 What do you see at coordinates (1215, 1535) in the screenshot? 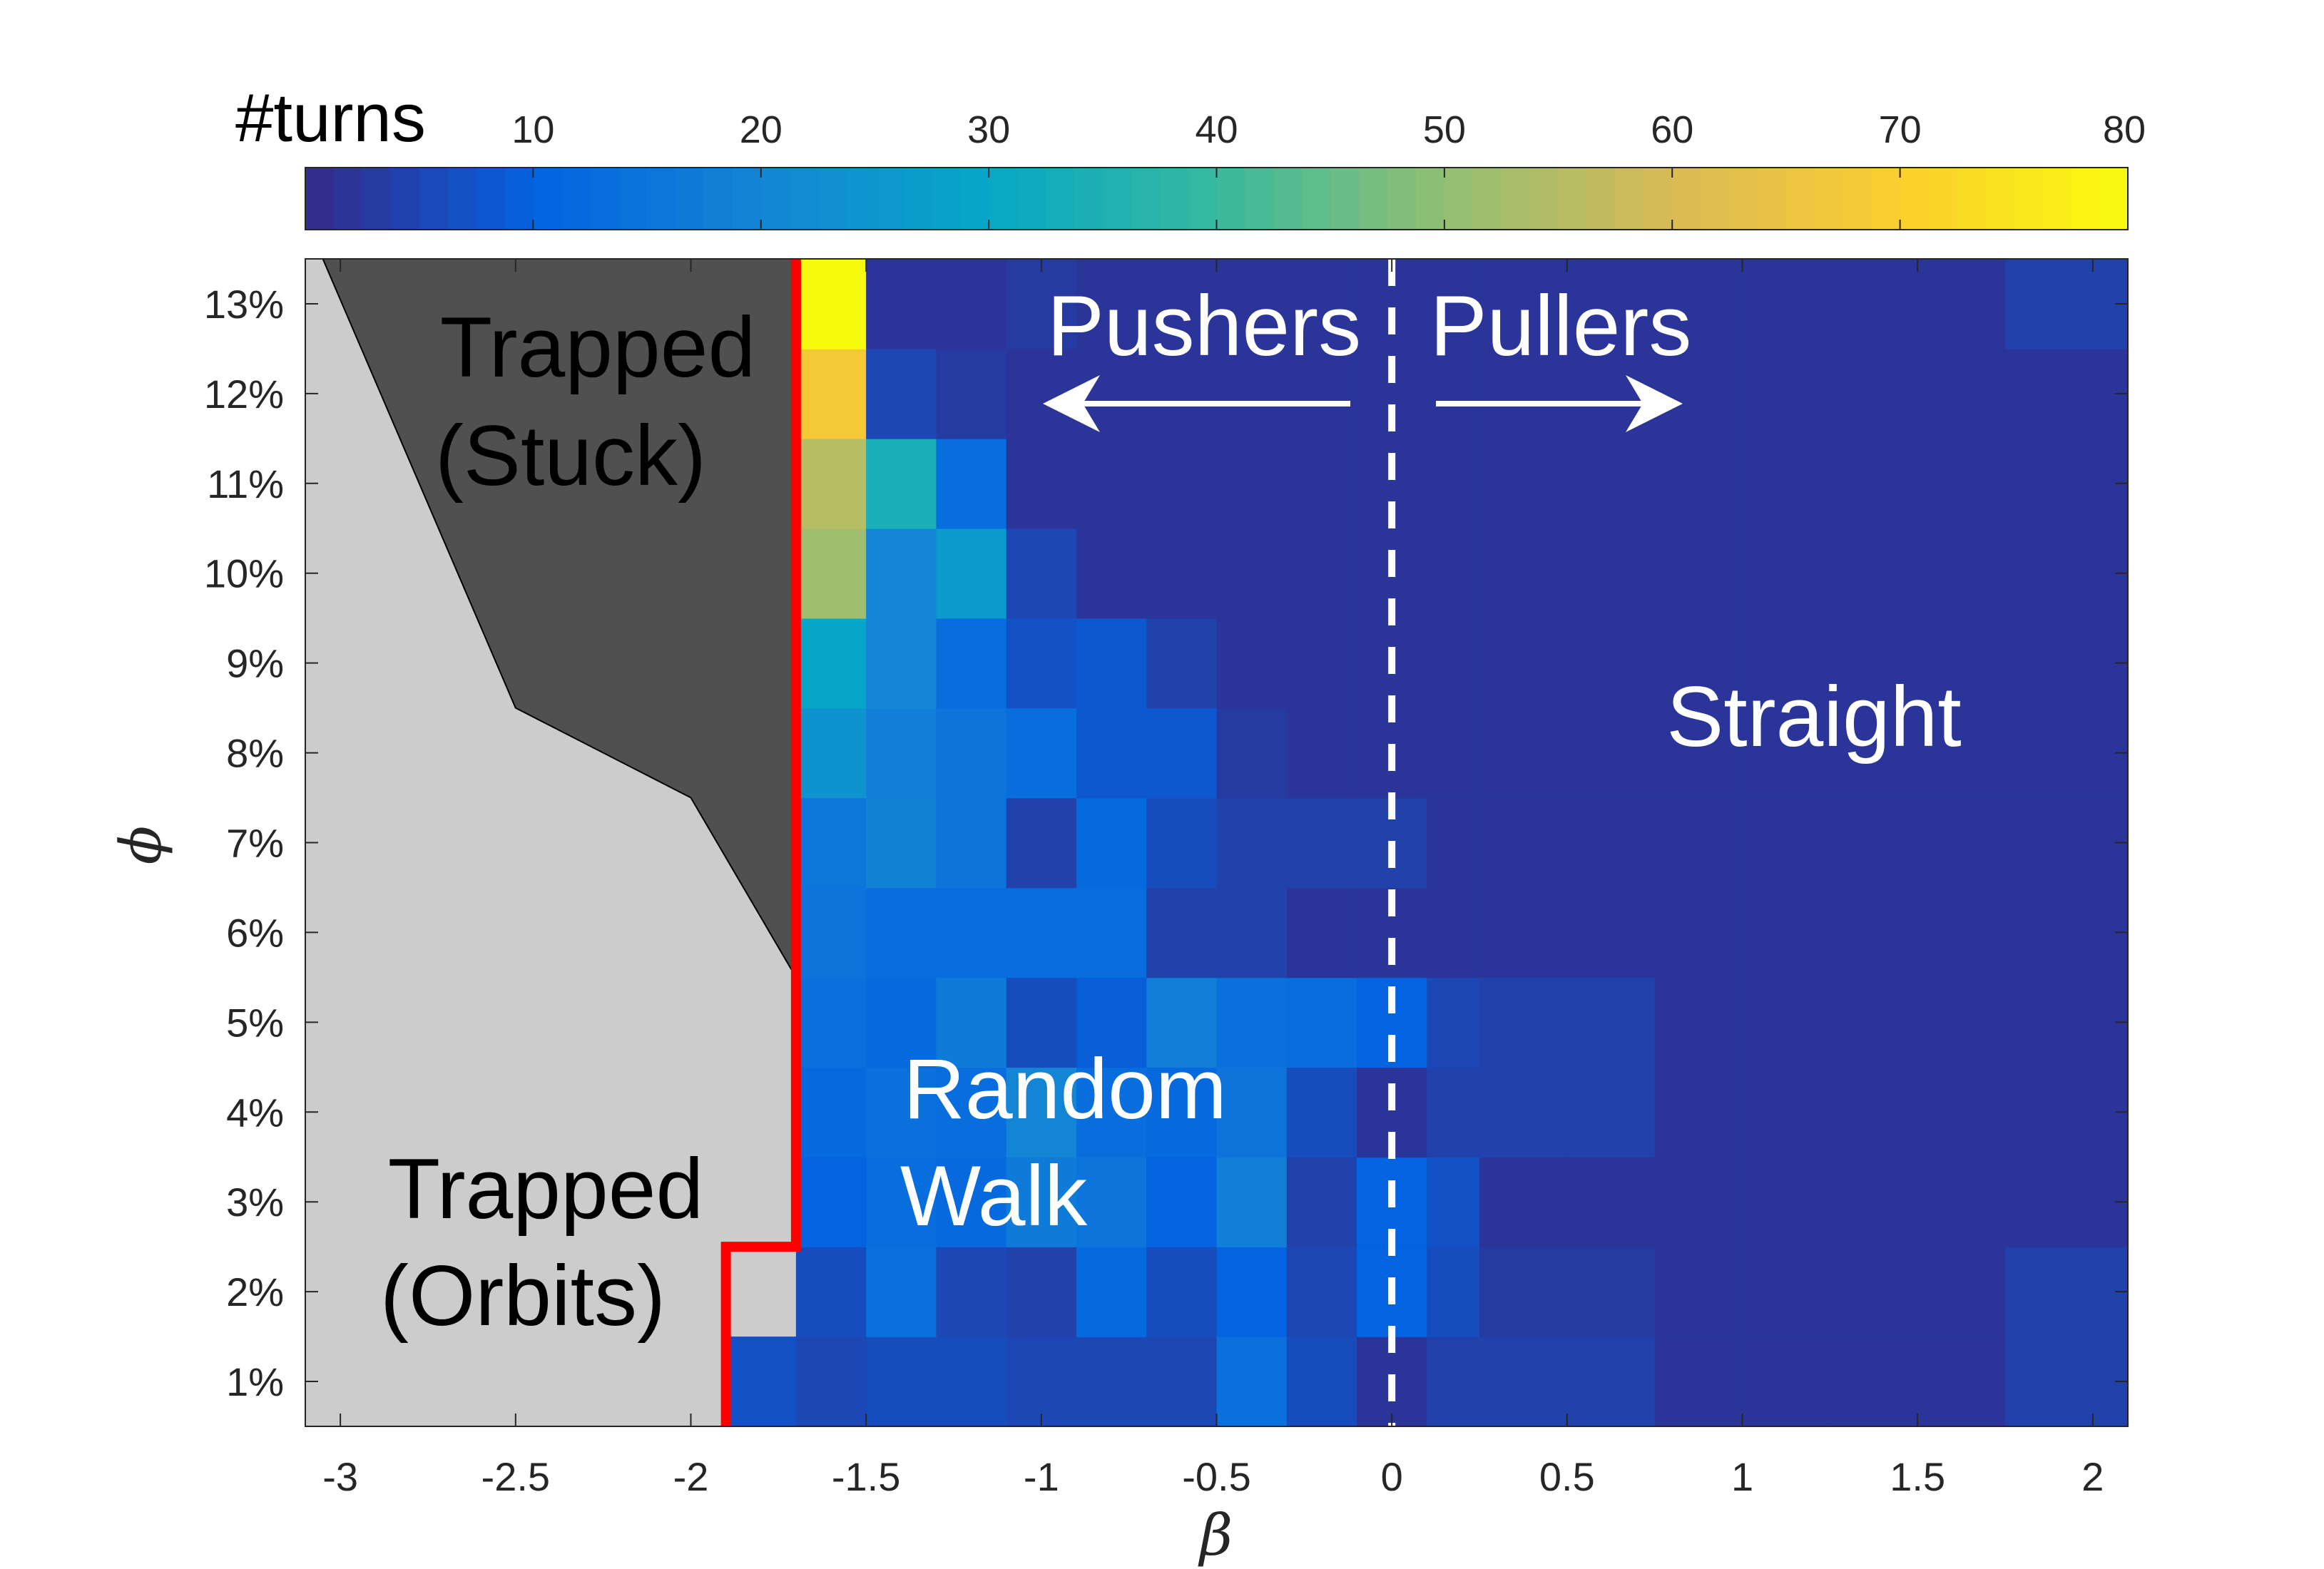
I see `x-axis-label: β` at bounding box center [1215, 1535].